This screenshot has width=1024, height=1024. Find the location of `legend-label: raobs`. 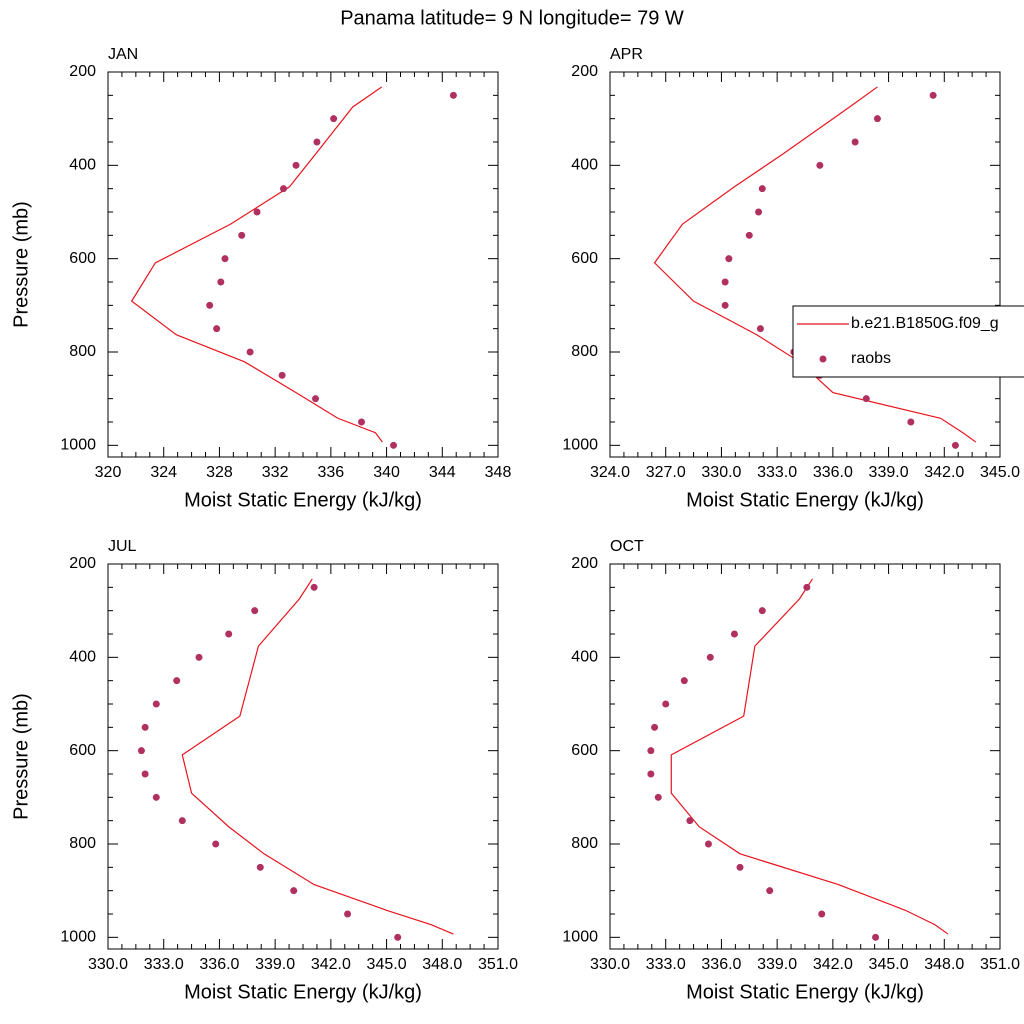

legend-label: raobs is located at coordinates (871, 358).